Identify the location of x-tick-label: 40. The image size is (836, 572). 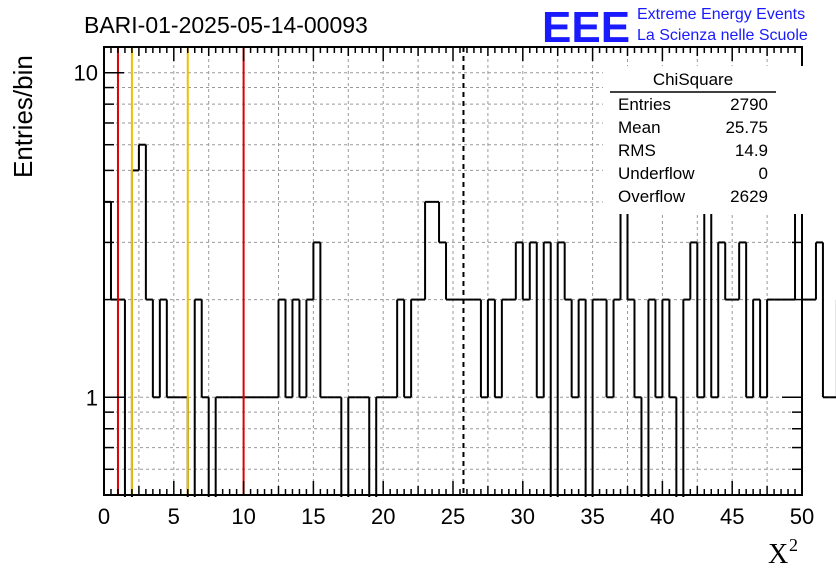
(662, 516).